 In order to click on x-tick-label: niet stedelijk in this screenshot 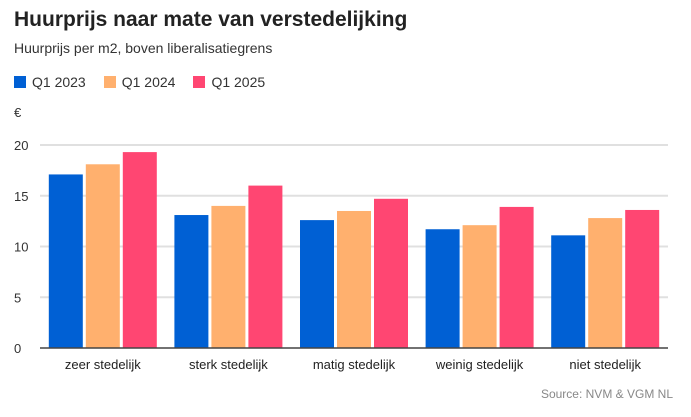, I will do `click(605, 364)`.